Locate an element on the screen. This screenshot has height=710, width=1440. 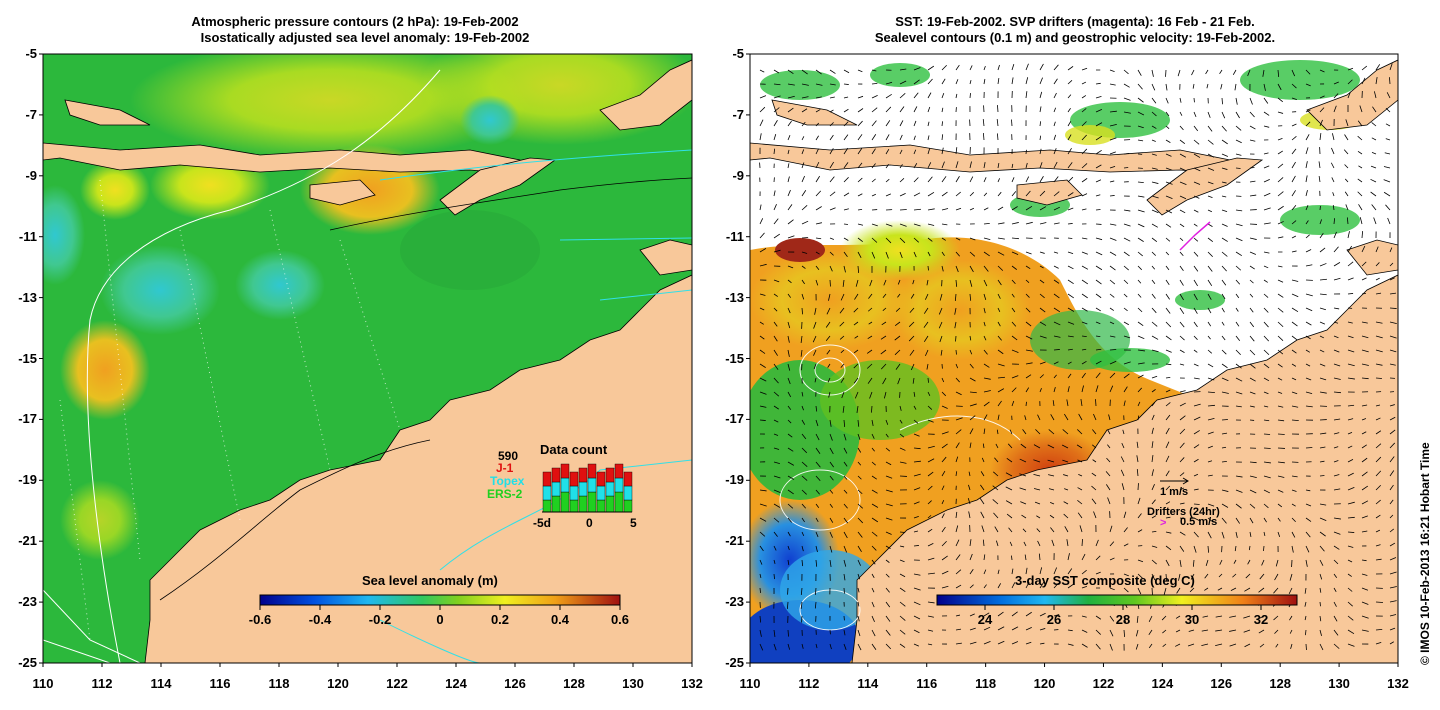
lon-tick-label: 114 is located at coordinates (868, 683).